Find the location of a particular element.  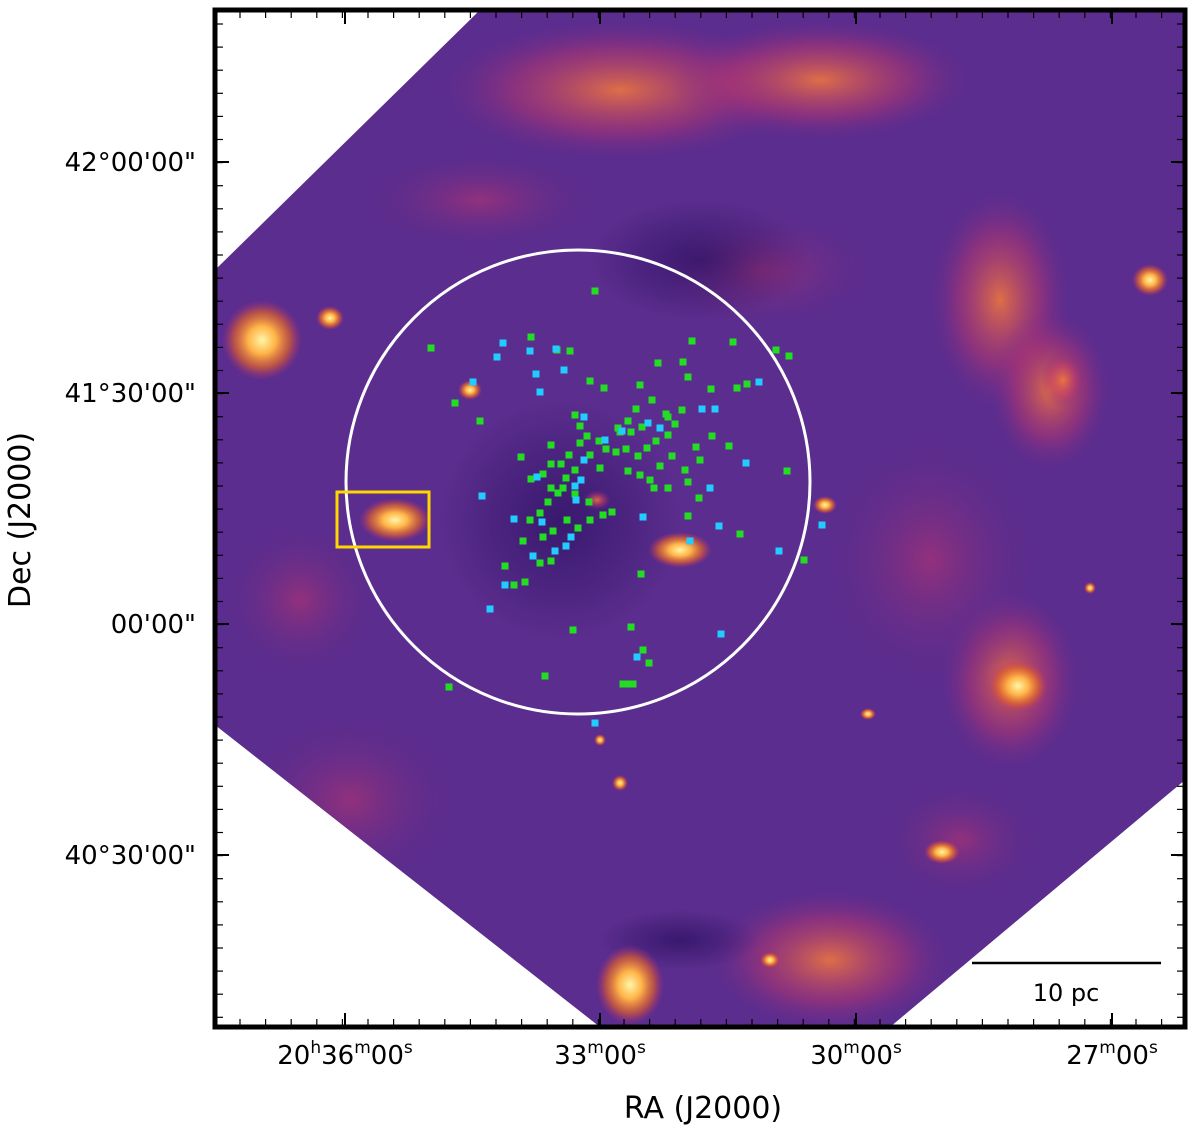

scale-bar: 10 pc is located at coordinates (1066, 984).